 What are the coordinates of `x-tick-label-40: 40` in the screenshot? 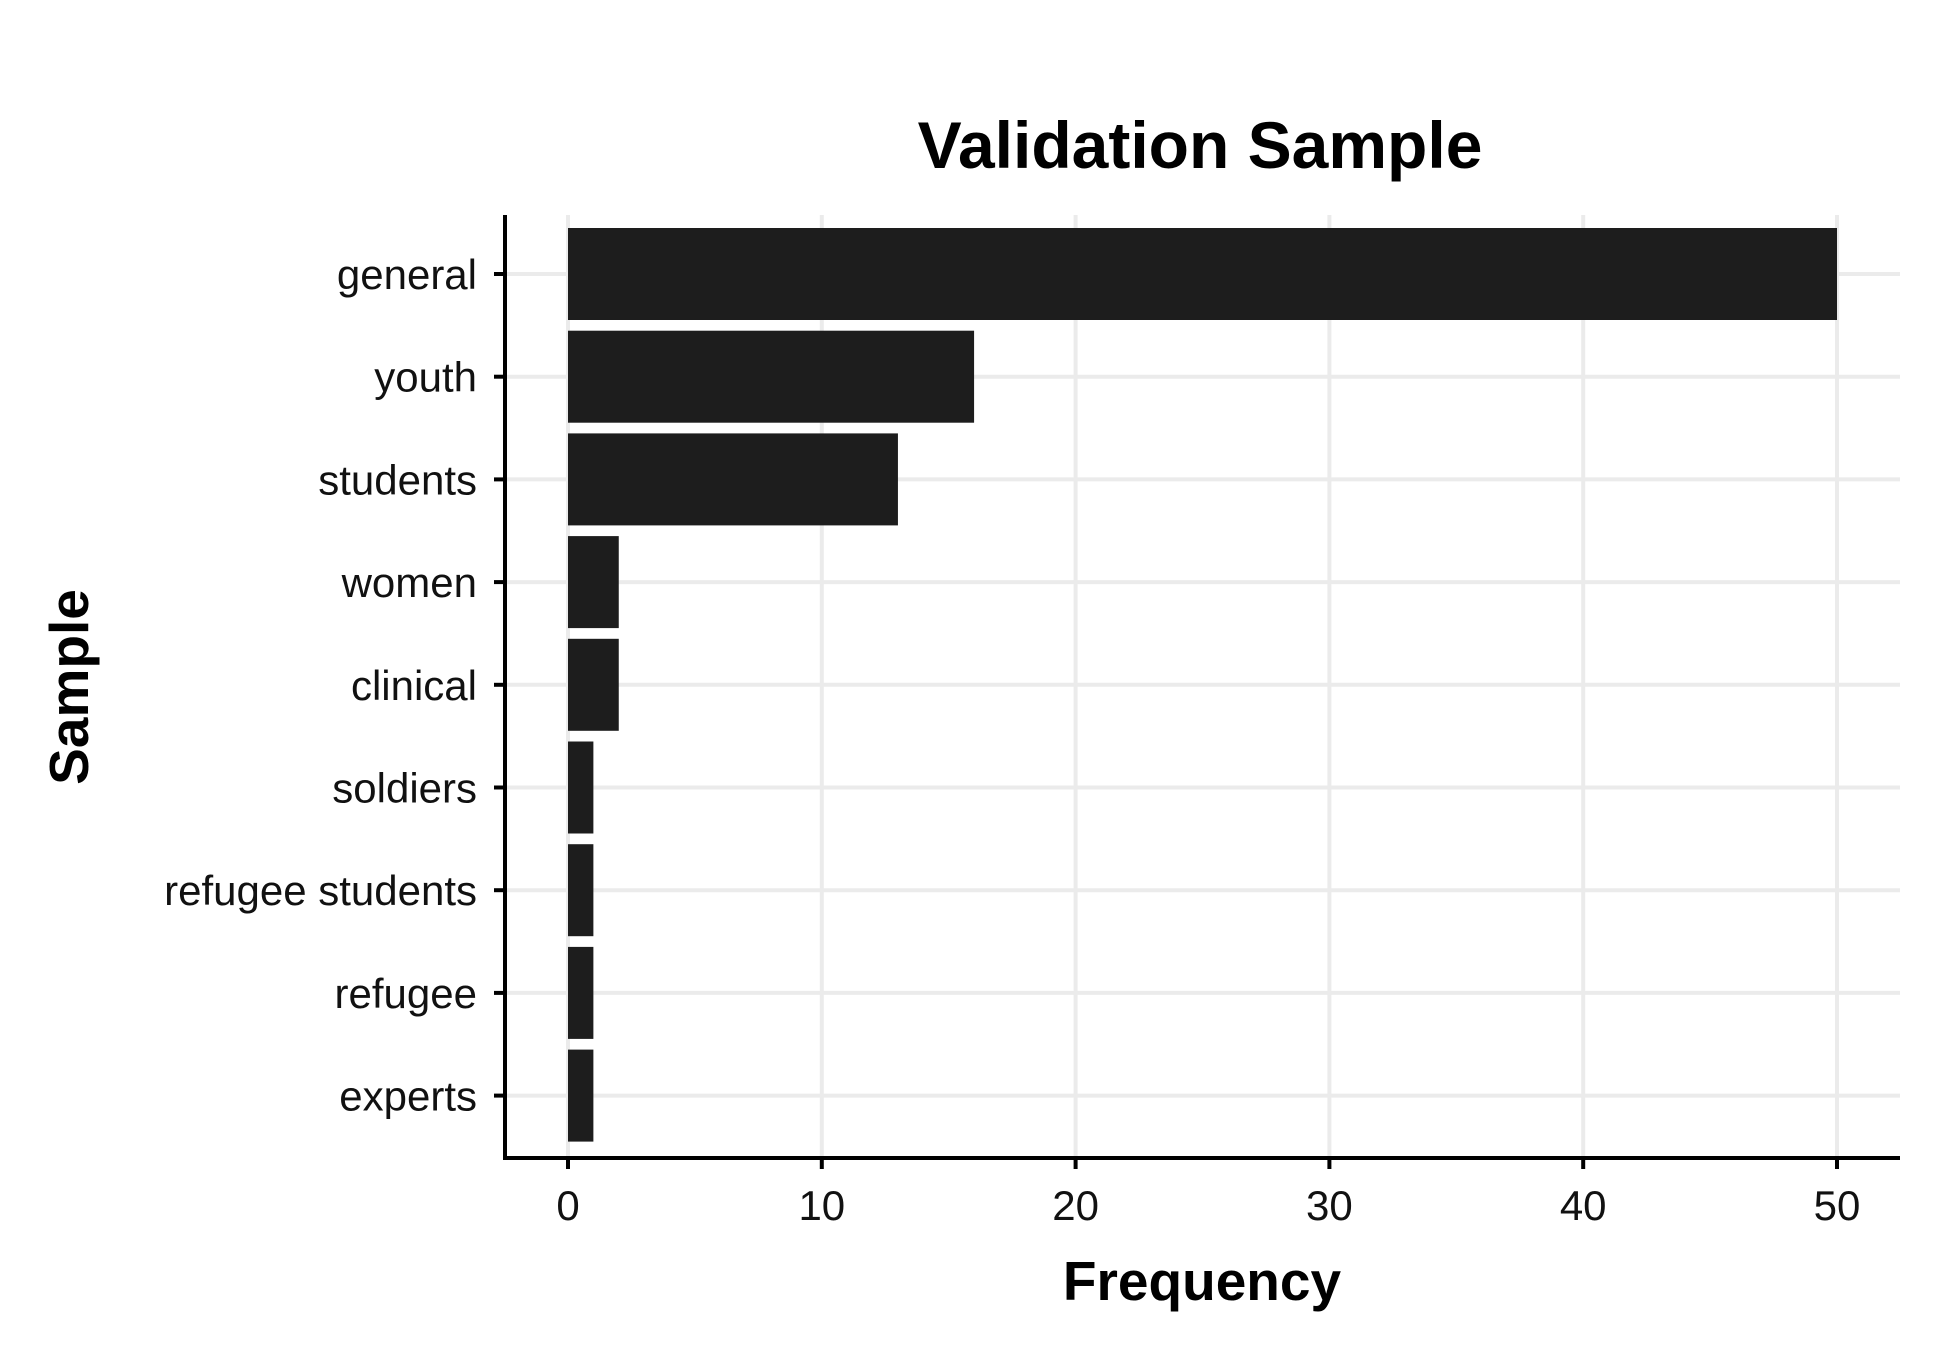 It's located at (1583, 1205).